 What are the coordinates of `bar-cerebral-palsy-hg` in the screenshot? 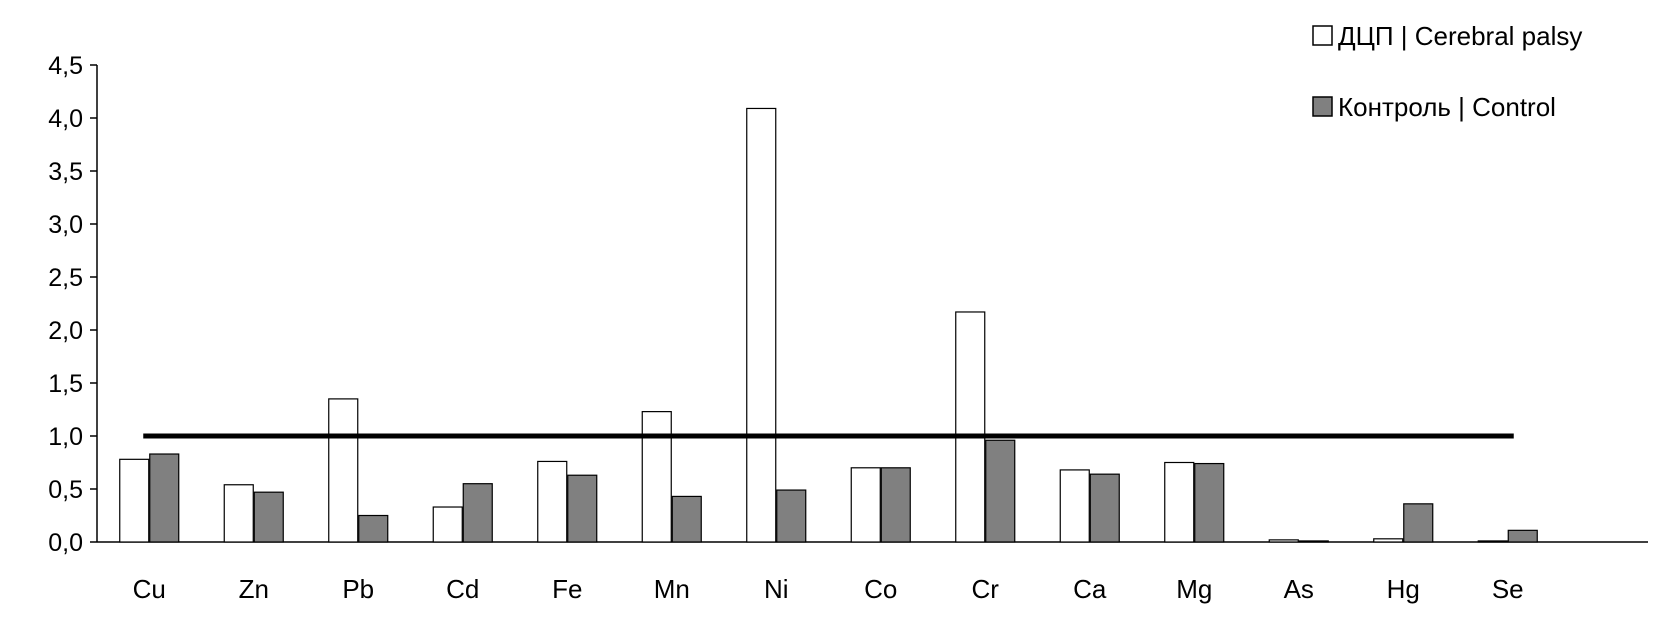 It's located at (1388, 540).